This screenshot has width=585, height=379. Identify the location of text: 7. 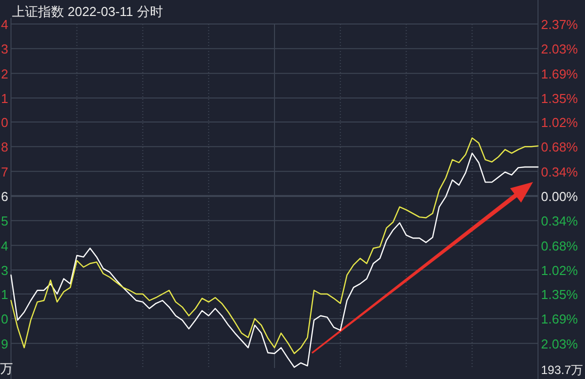
(4, 172).